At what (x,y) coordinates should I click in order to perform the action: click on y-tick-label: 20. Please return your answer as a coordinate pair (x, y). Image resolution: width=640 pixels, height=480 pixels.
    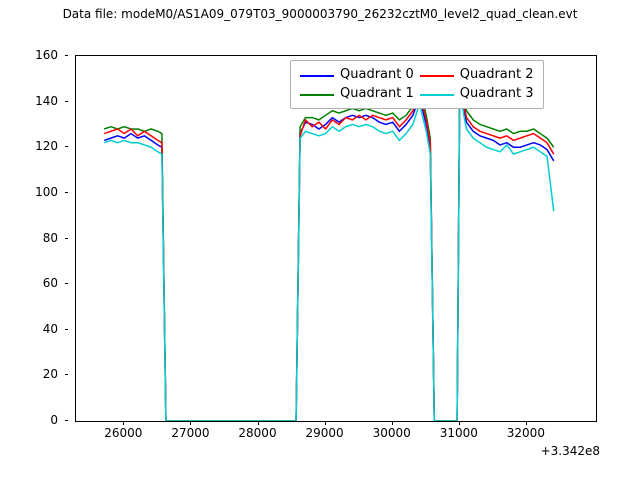
    Looking at the image, I should click on (50, 374).